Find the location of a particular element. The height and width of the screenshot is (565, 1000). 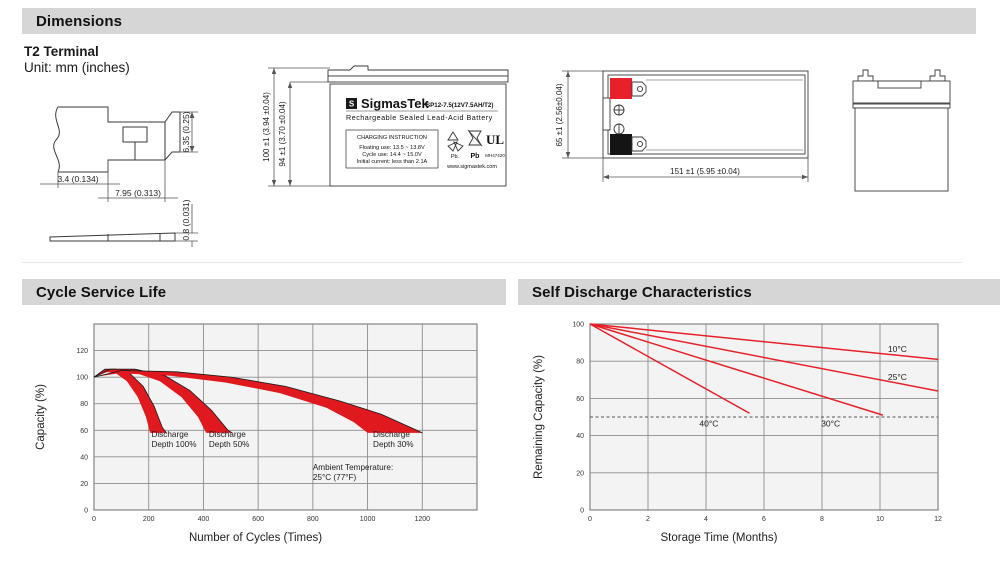

positive-symbol-icon is located at coordinates (619, 110).